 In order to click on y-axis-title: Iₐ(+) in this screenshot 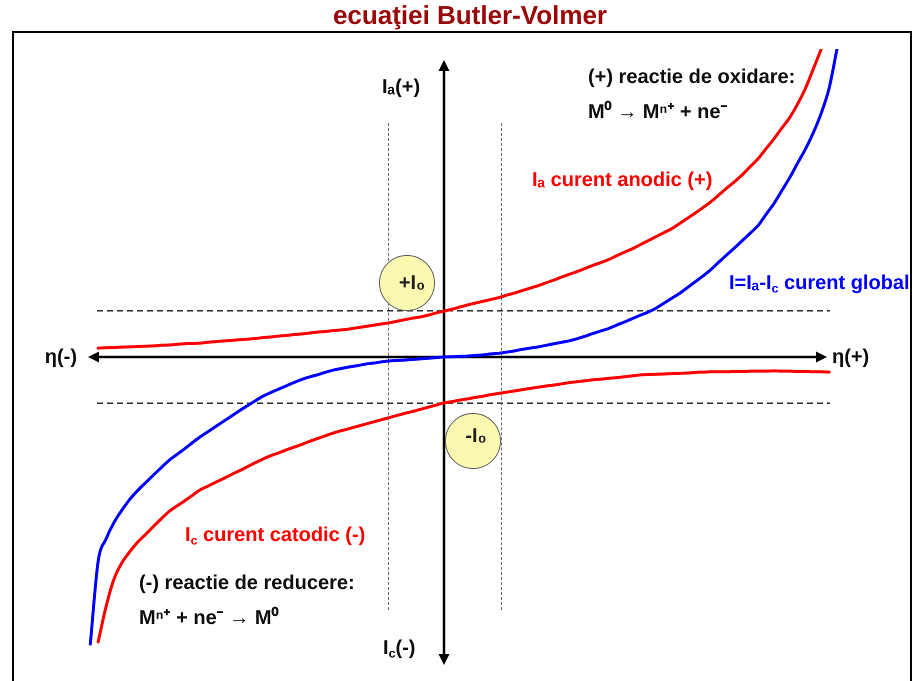, I will do `click(401, 87)`.